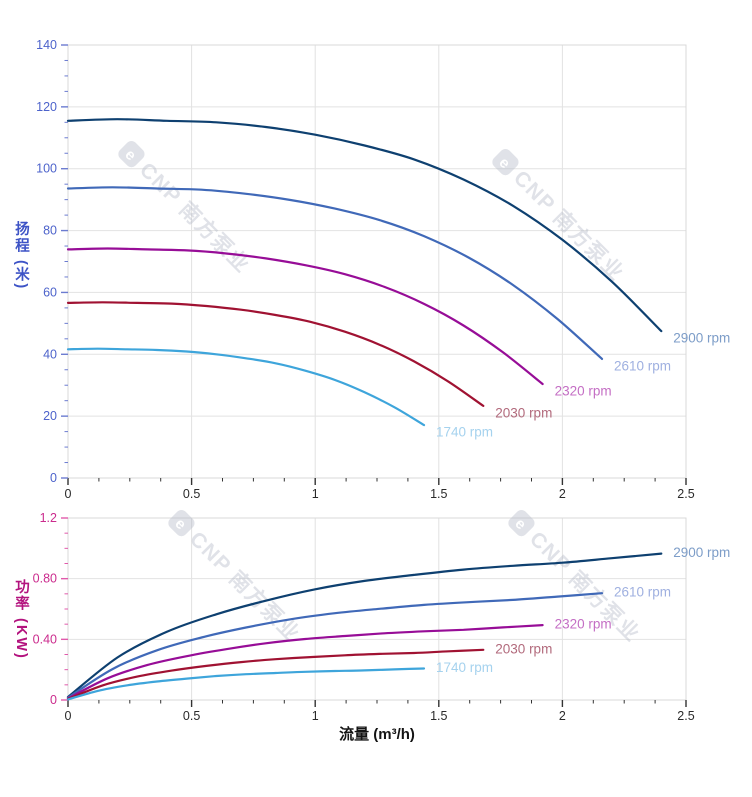 The height and width of the screenshot is (797, 752). What do you see at coordinates (377, 734) in the screenshot?
I see `x-axis-title: 流量 (m³/h)` at bounding box center [377, 734].